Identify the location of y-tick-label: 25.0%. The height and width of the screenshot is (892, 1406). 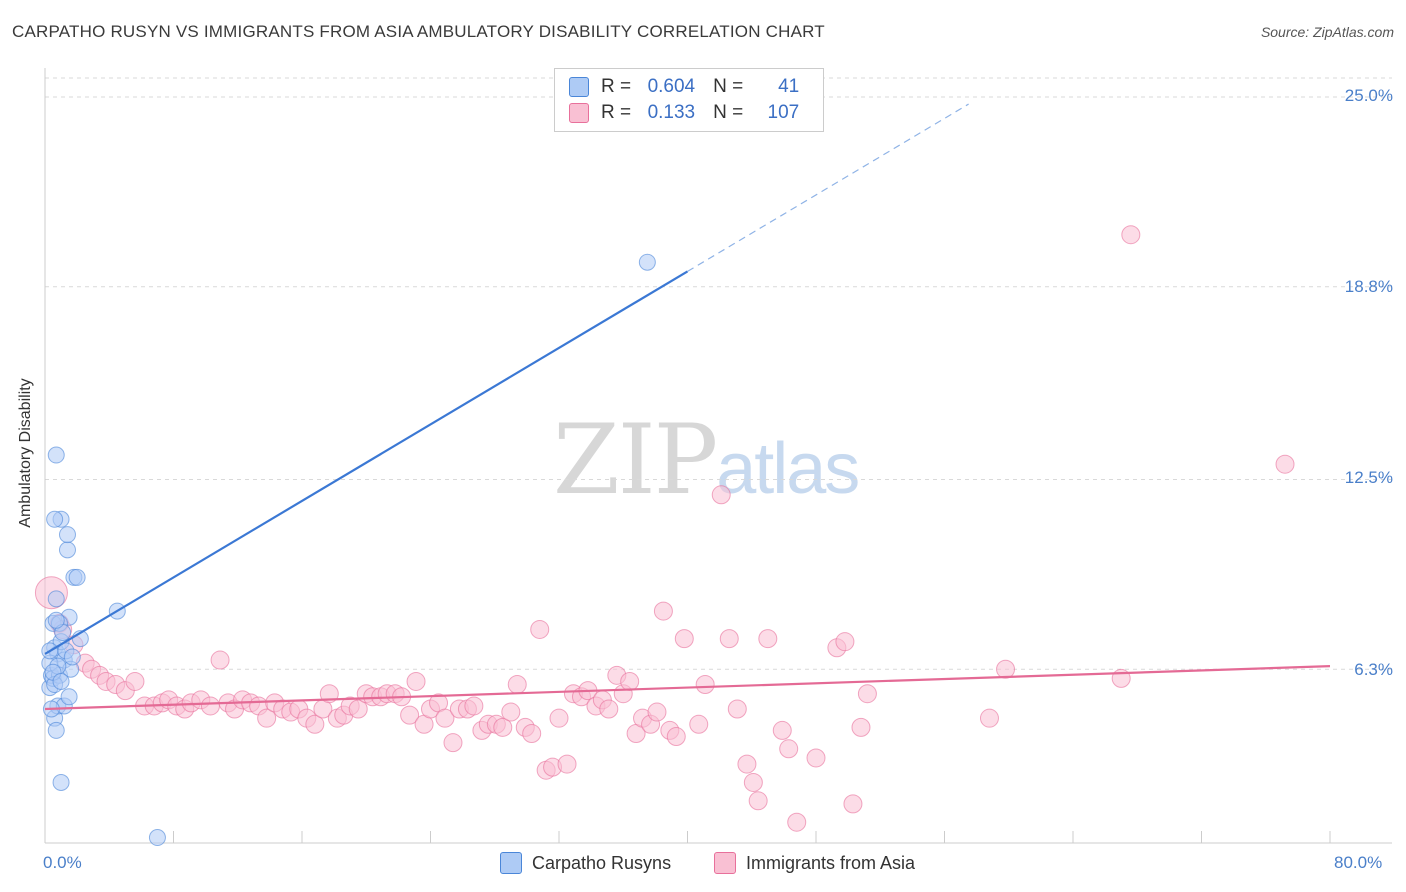
(1368, 95).